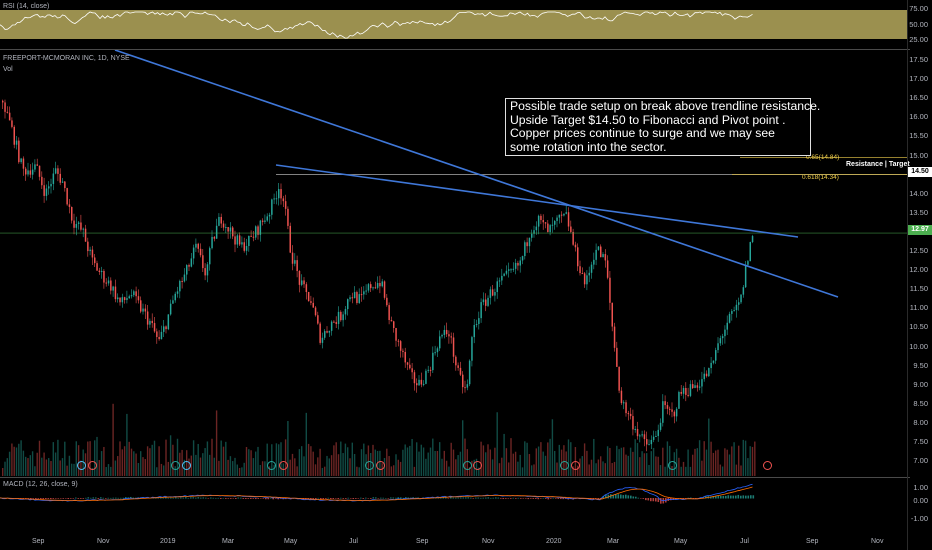 The width and height of the screenshot is (932, 550). What do you see at coordinates (466, 506) in the screenshot?
I see `macd-pane: MACD (12, 26, close, 9) 1.00 0.00 -1.00` at bounding box center [466, 506].